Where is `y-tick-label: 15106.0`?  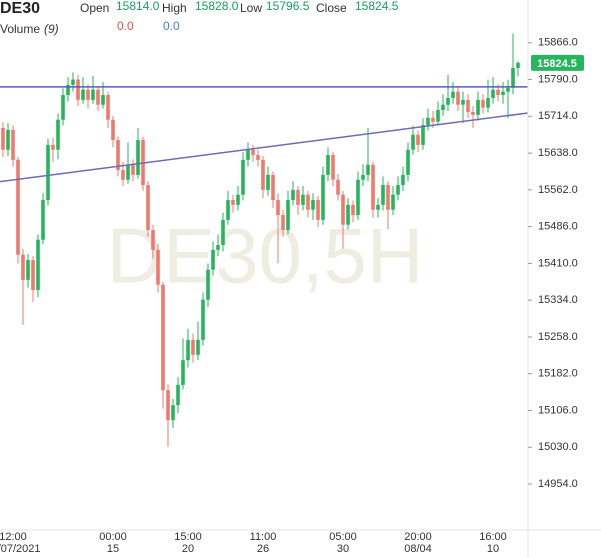 y-tick-label: 15106.0 is located at coordinates (558, 410).